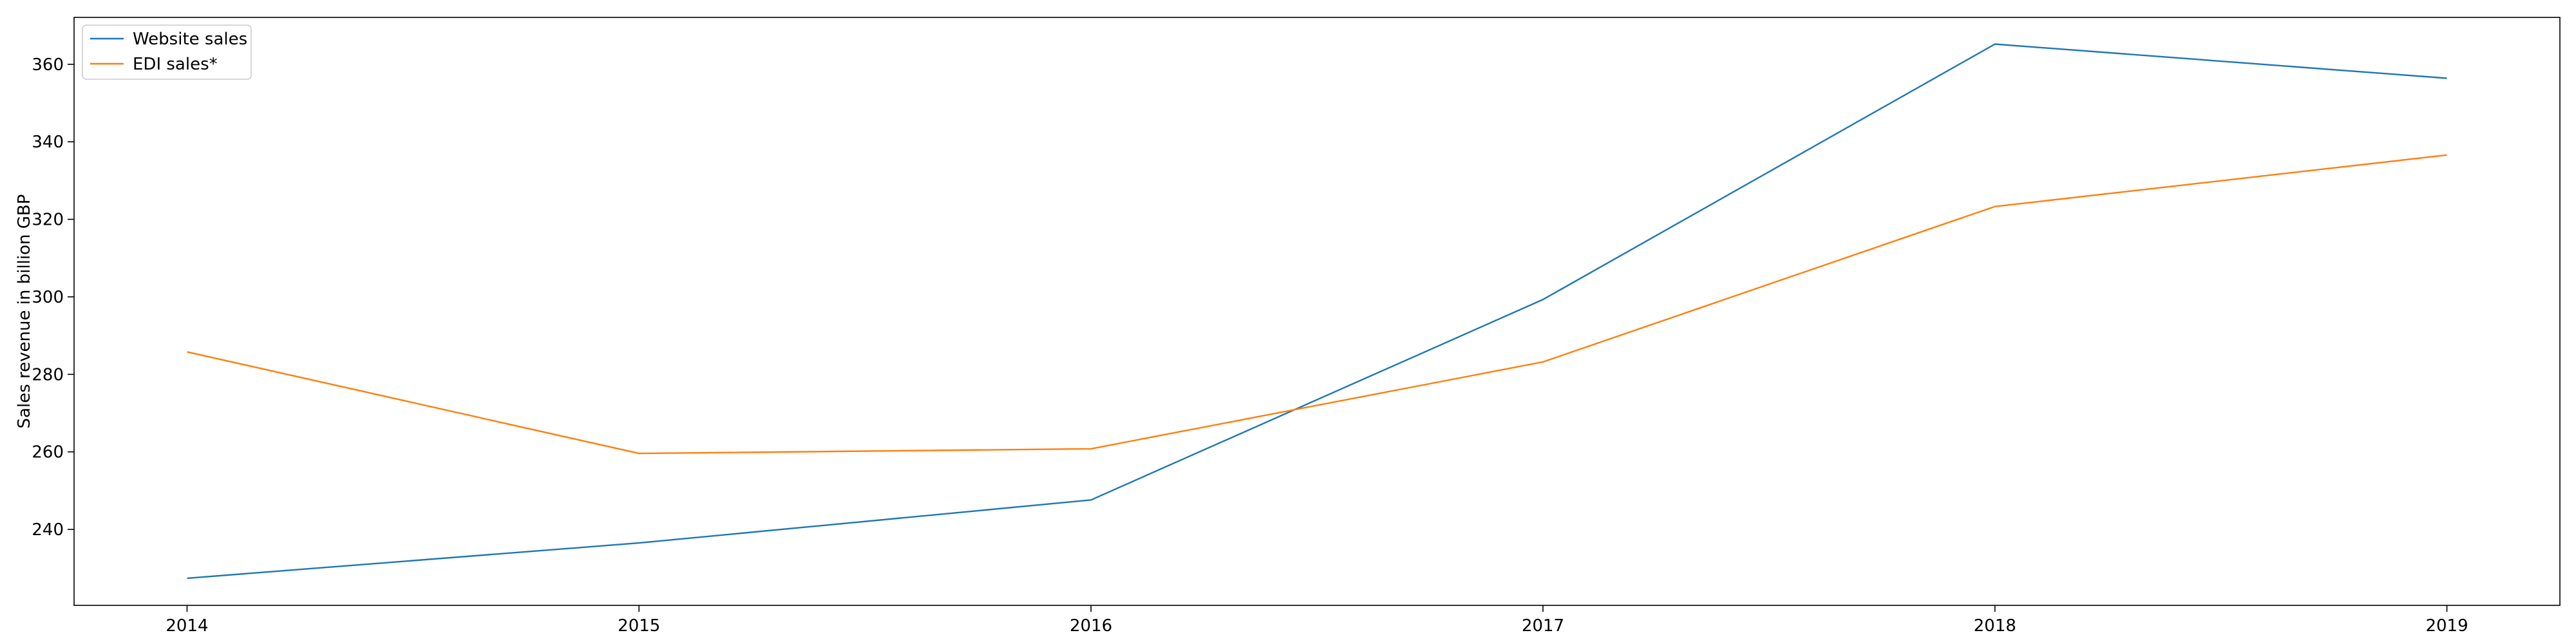 The image size is (2576, 644). I want to click on x-axis: 2014 2015 2016 2017 2018 2019, so click(1317, 620).